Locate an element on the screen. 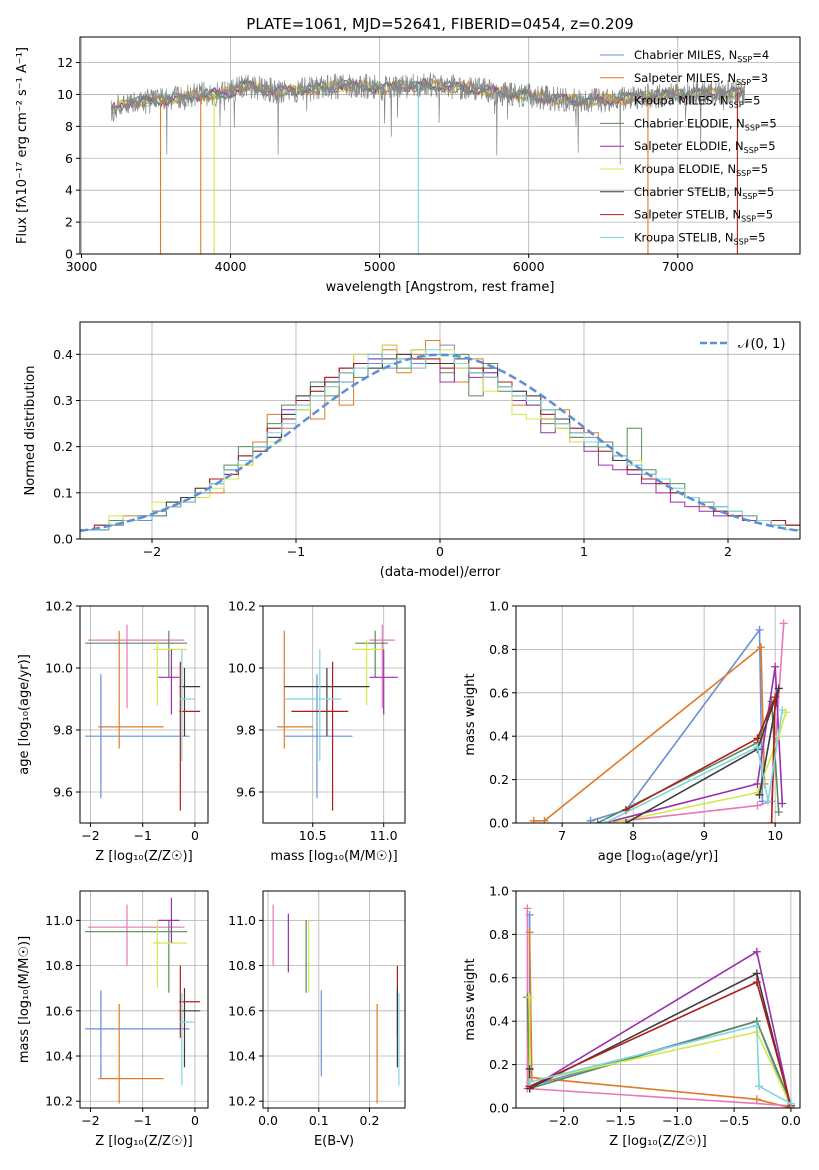 The image size is (819, 1170). histogram-step is located at coordinates (440, 444).